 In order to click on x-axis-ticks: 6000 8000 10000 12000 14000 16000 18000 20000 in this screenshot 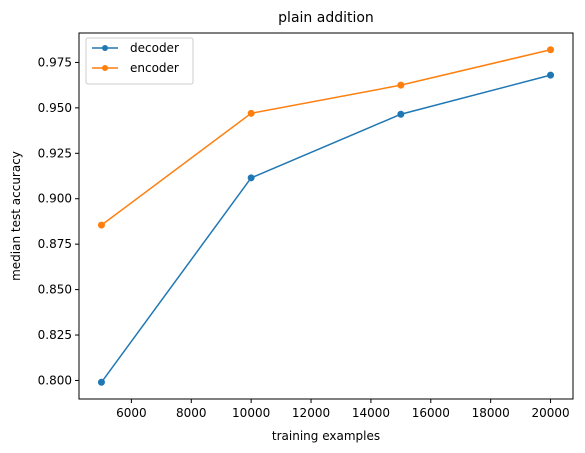, I will do `click(343, 409)`.